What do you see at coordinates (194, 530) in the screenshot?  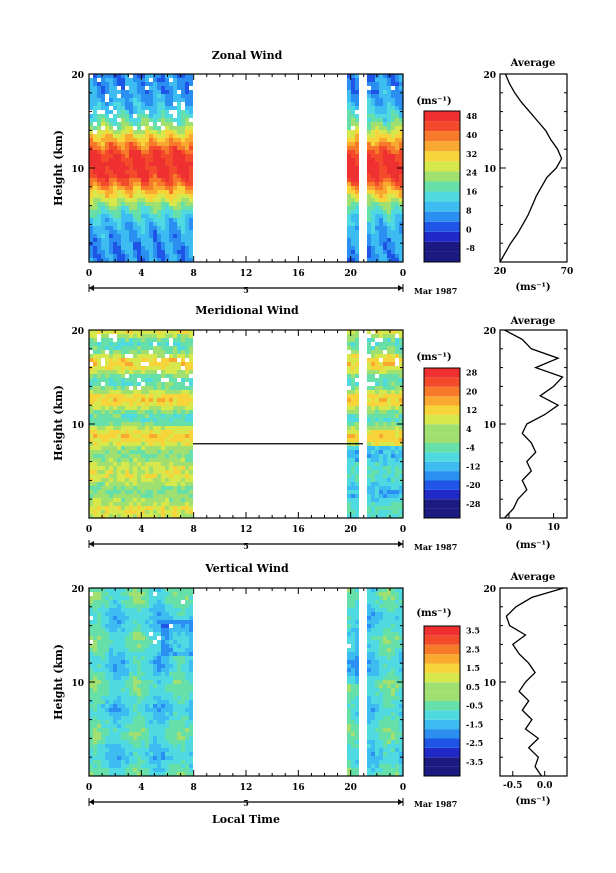 I see `x-tick-label: 8` at bounding box center [194, 530].